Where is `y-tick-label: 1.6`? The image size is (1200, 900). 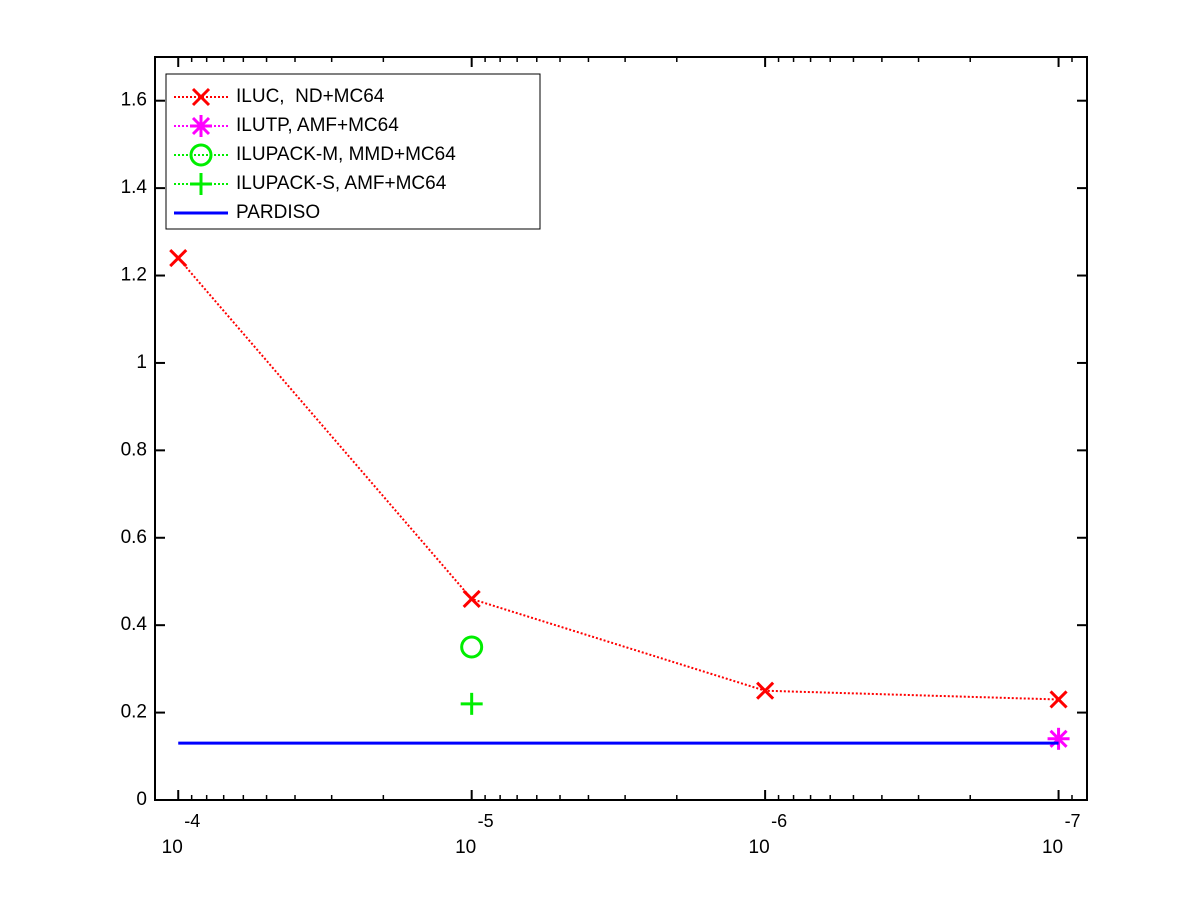
y-tick-label: 1.6 is located at coordinates (134, 100).